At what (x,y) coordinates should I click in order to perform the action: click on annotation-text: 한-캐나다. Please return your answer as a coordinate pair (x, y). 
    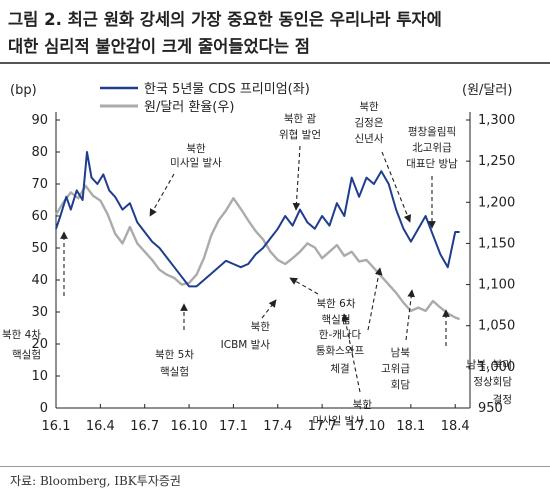
    Looking at the image, I should click on (340, 335).